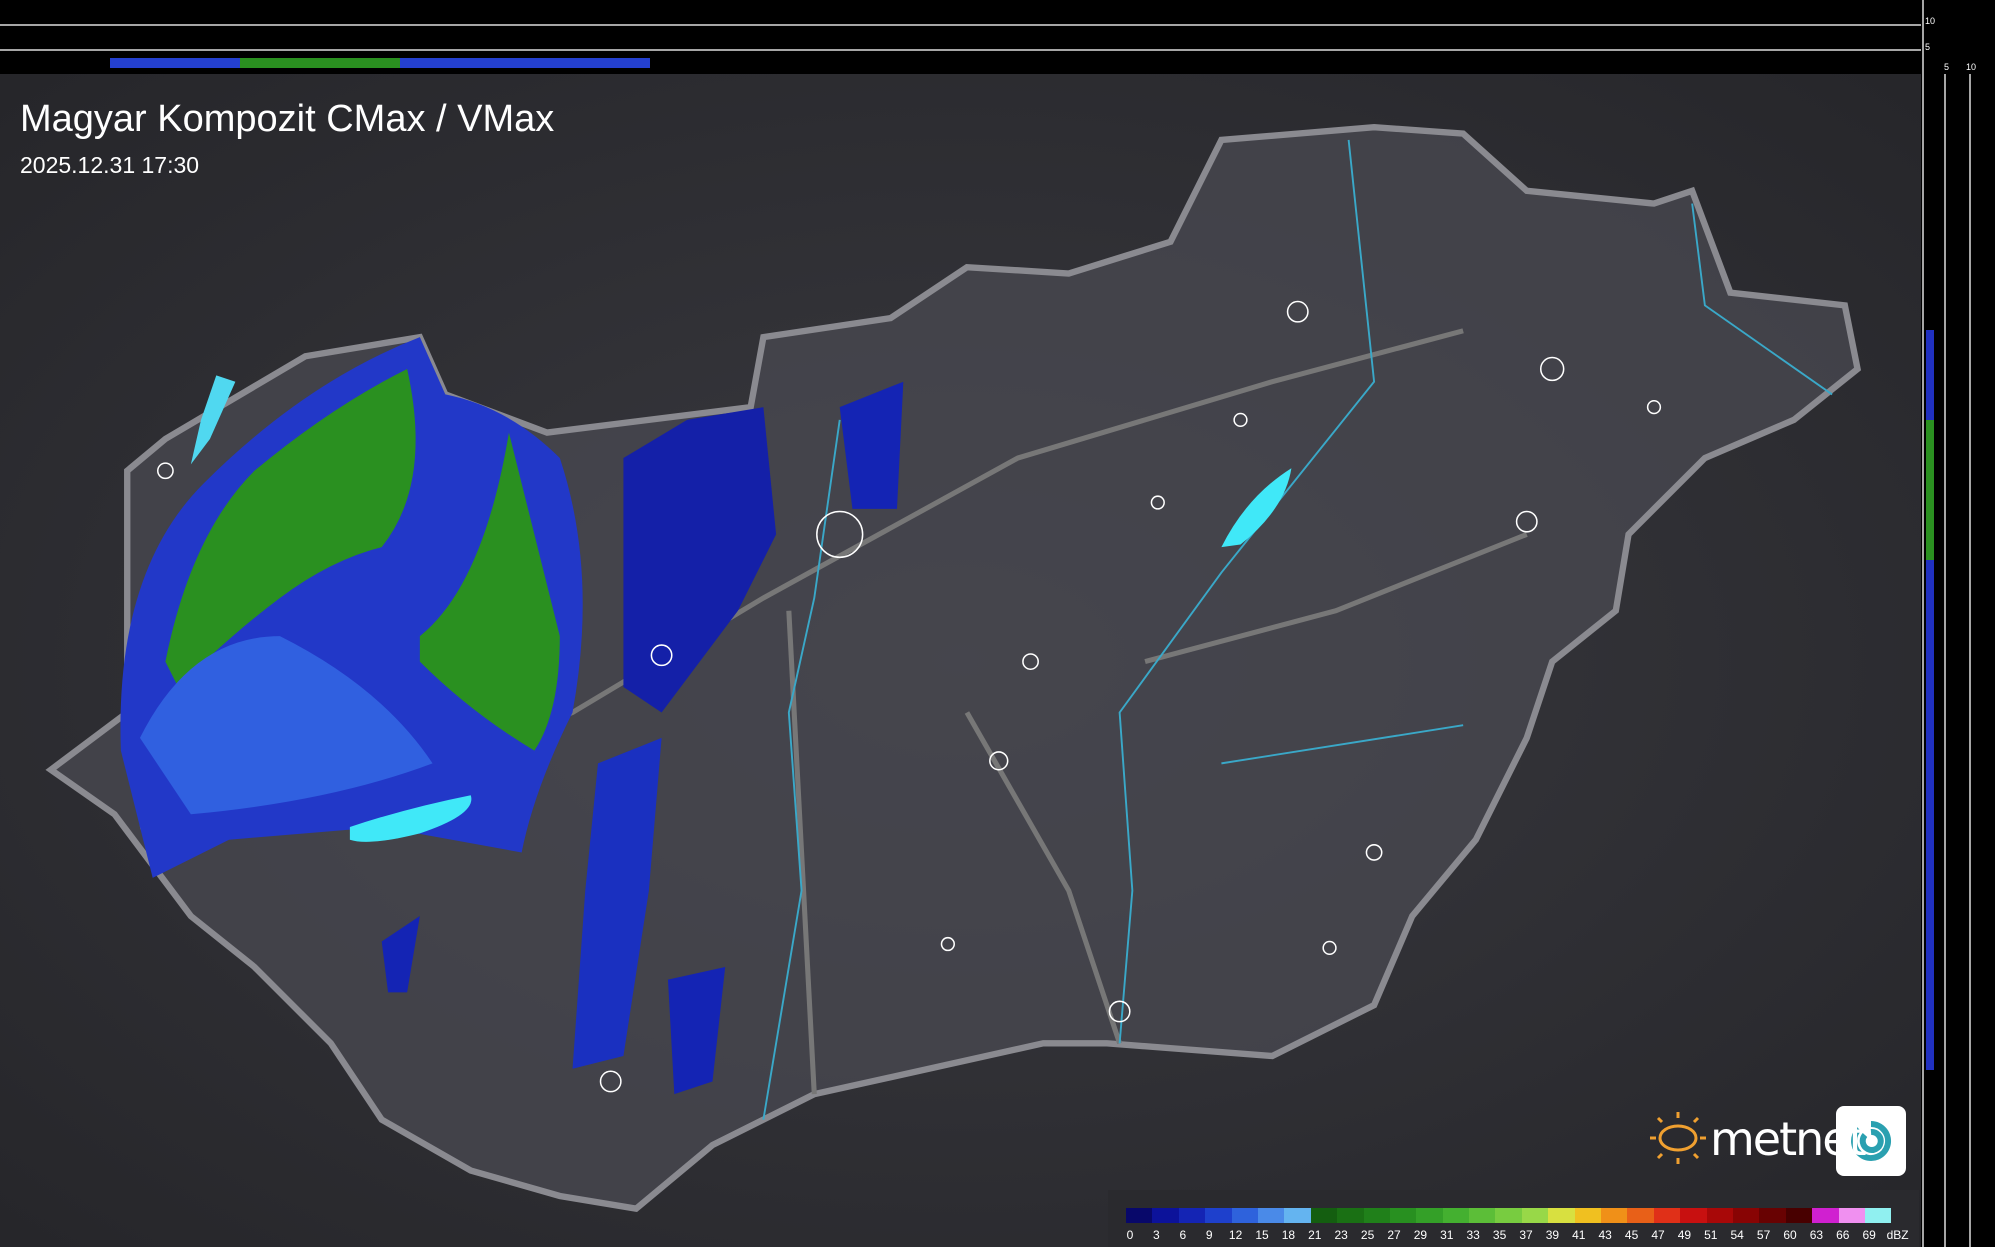 The height and width of the screenshot is (1247, 1995). Describe the element at coordinates (1579, 1235) in the screenshot. I see `legend-label: 41` at that location.